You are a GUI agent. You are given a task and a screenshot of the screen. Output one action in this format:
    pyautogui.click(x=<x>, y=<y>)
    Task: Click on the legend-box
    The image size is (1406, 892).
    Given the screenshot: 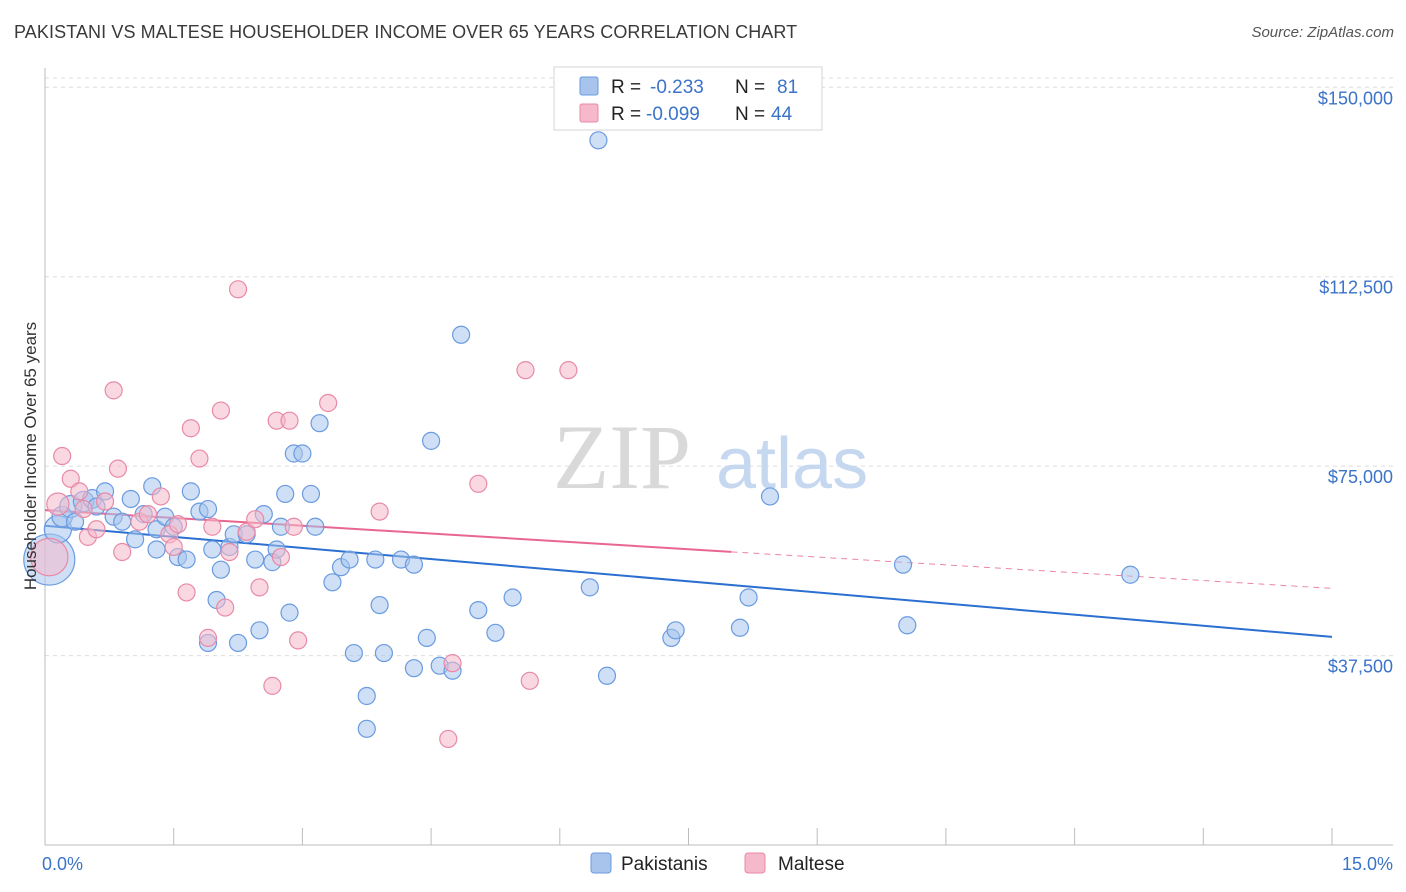 What is the action you would take?
    pyautogui.click(x=688, y=98)
    